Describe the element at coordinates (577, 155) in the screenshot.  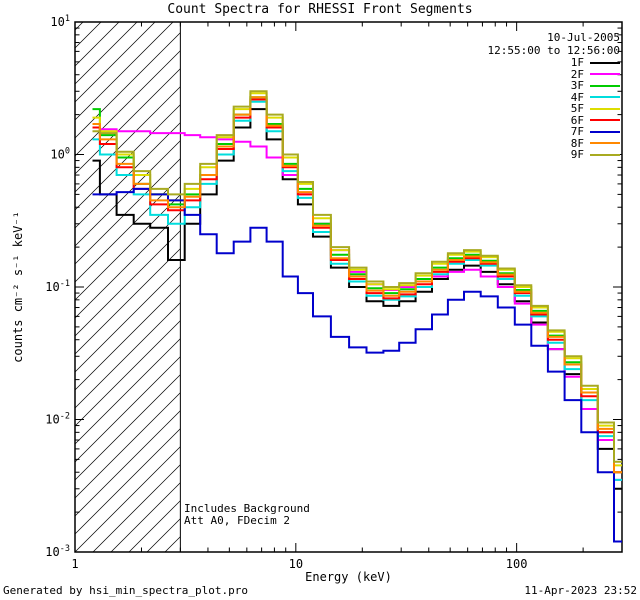
I see `legend-label: 9F` at that location.